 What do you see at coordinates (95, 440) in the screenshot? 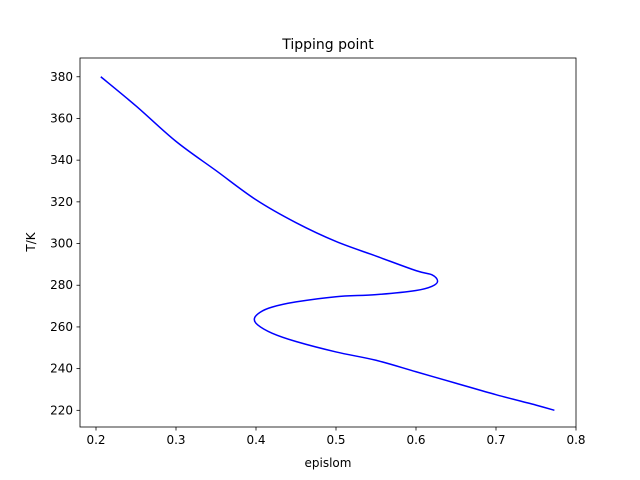
I see `x-tick-label: 0.2` at bounding box center [95, 440].